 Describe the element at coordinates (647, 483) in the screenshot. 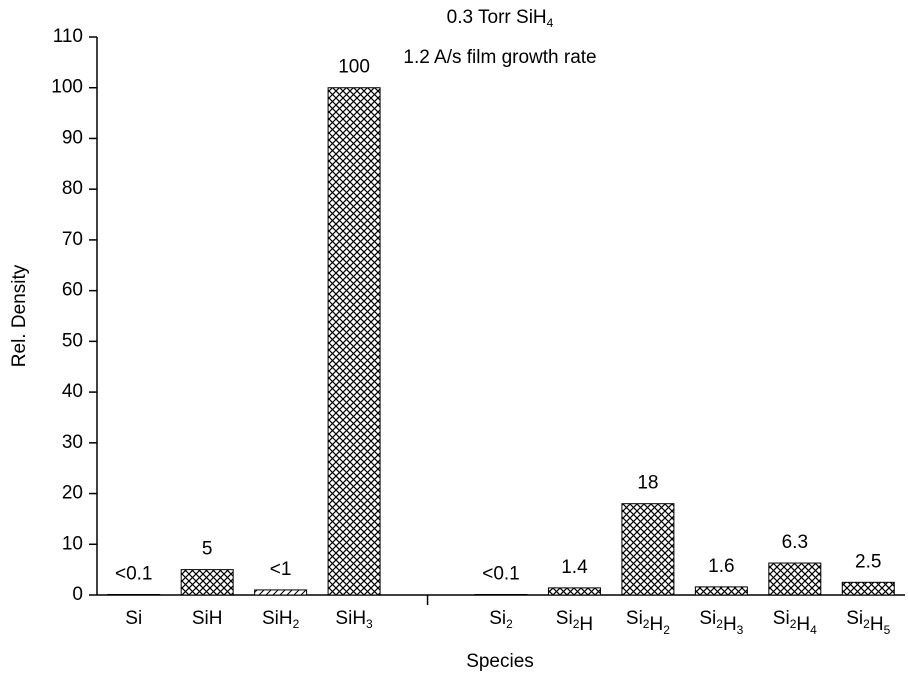

I see `value-label: 18` at that location.